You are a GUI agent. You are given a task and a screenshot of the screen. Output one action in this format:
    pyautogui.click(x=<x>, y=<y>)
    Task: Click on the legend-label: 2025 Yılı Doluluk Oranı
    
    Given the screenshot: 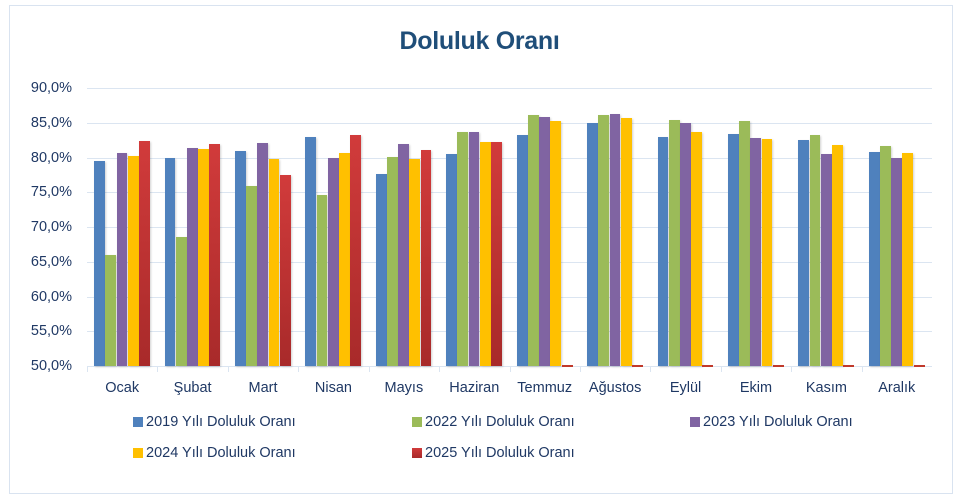 What is the action you would take?
    pyautogui.click(x=500, y=453)
    